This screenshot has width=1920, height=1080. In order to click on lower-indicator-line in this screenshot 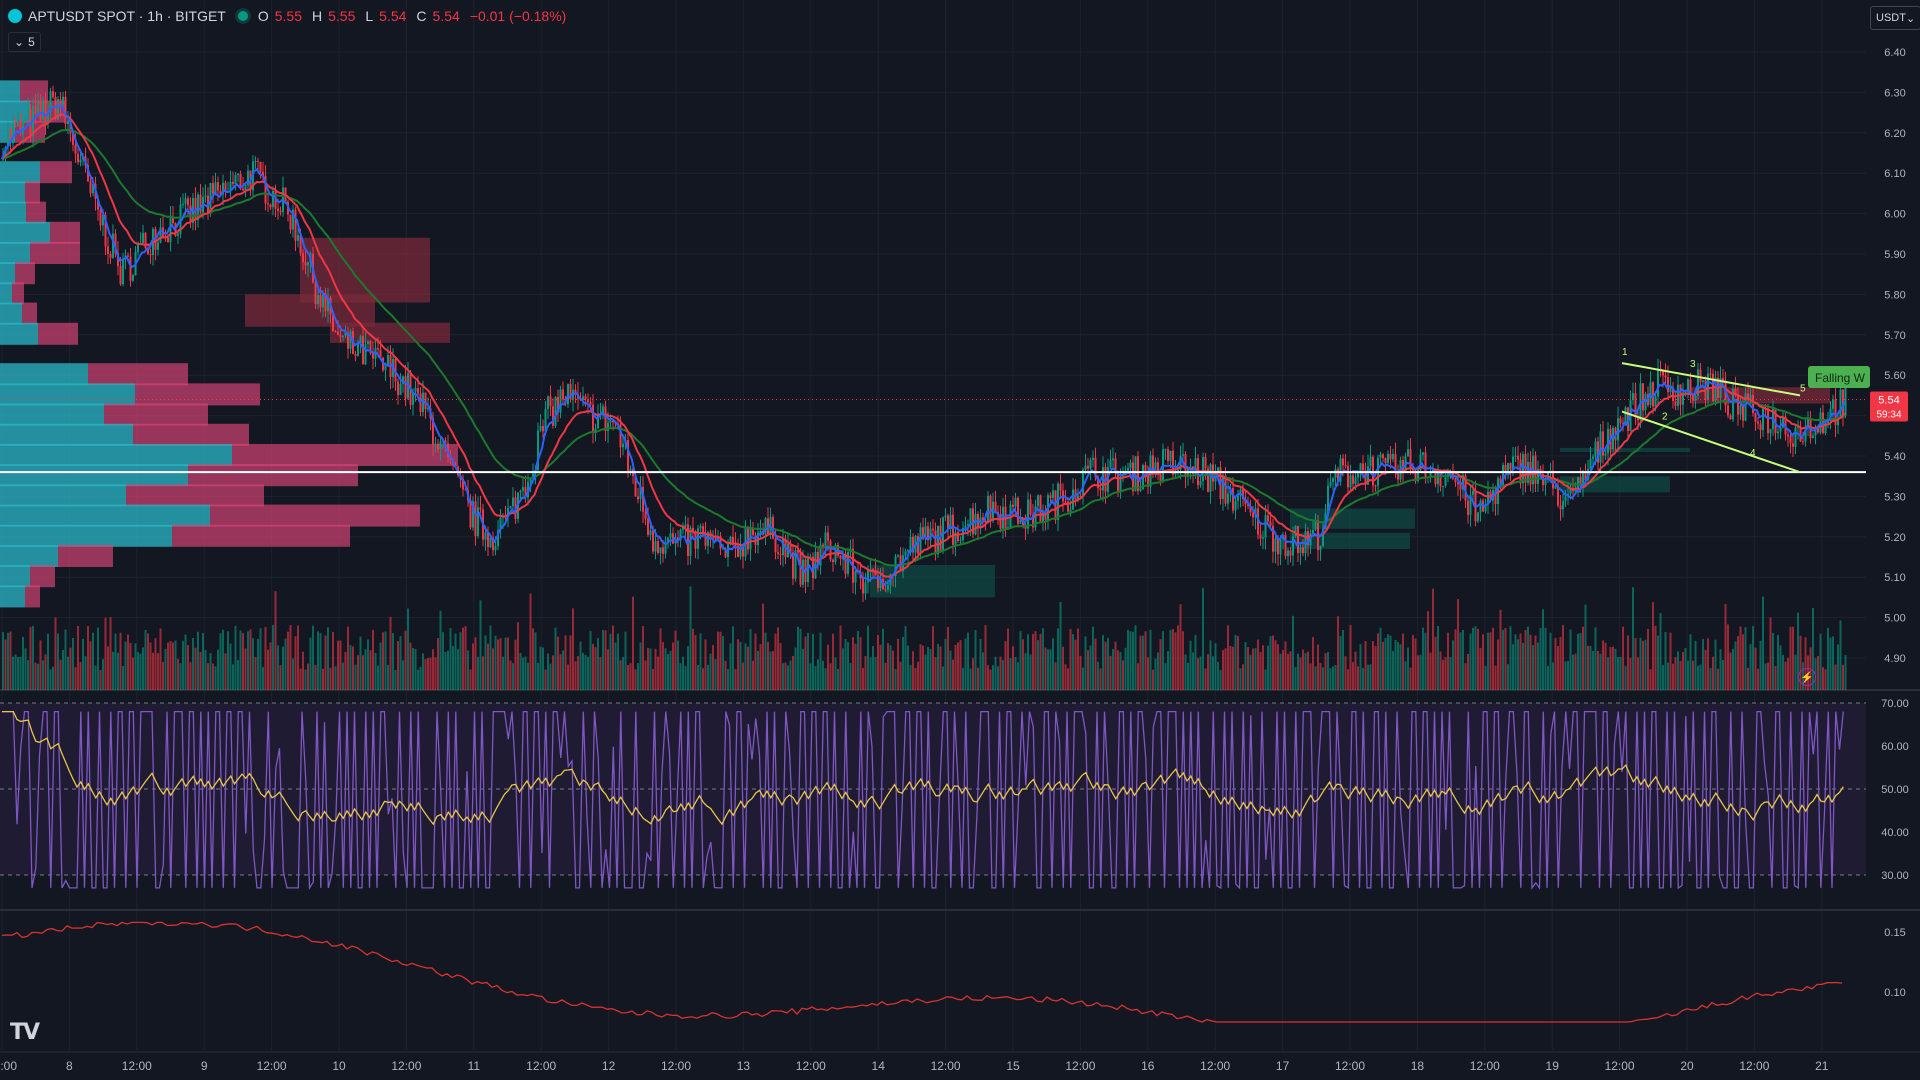, I will do `click(922, 972)`.